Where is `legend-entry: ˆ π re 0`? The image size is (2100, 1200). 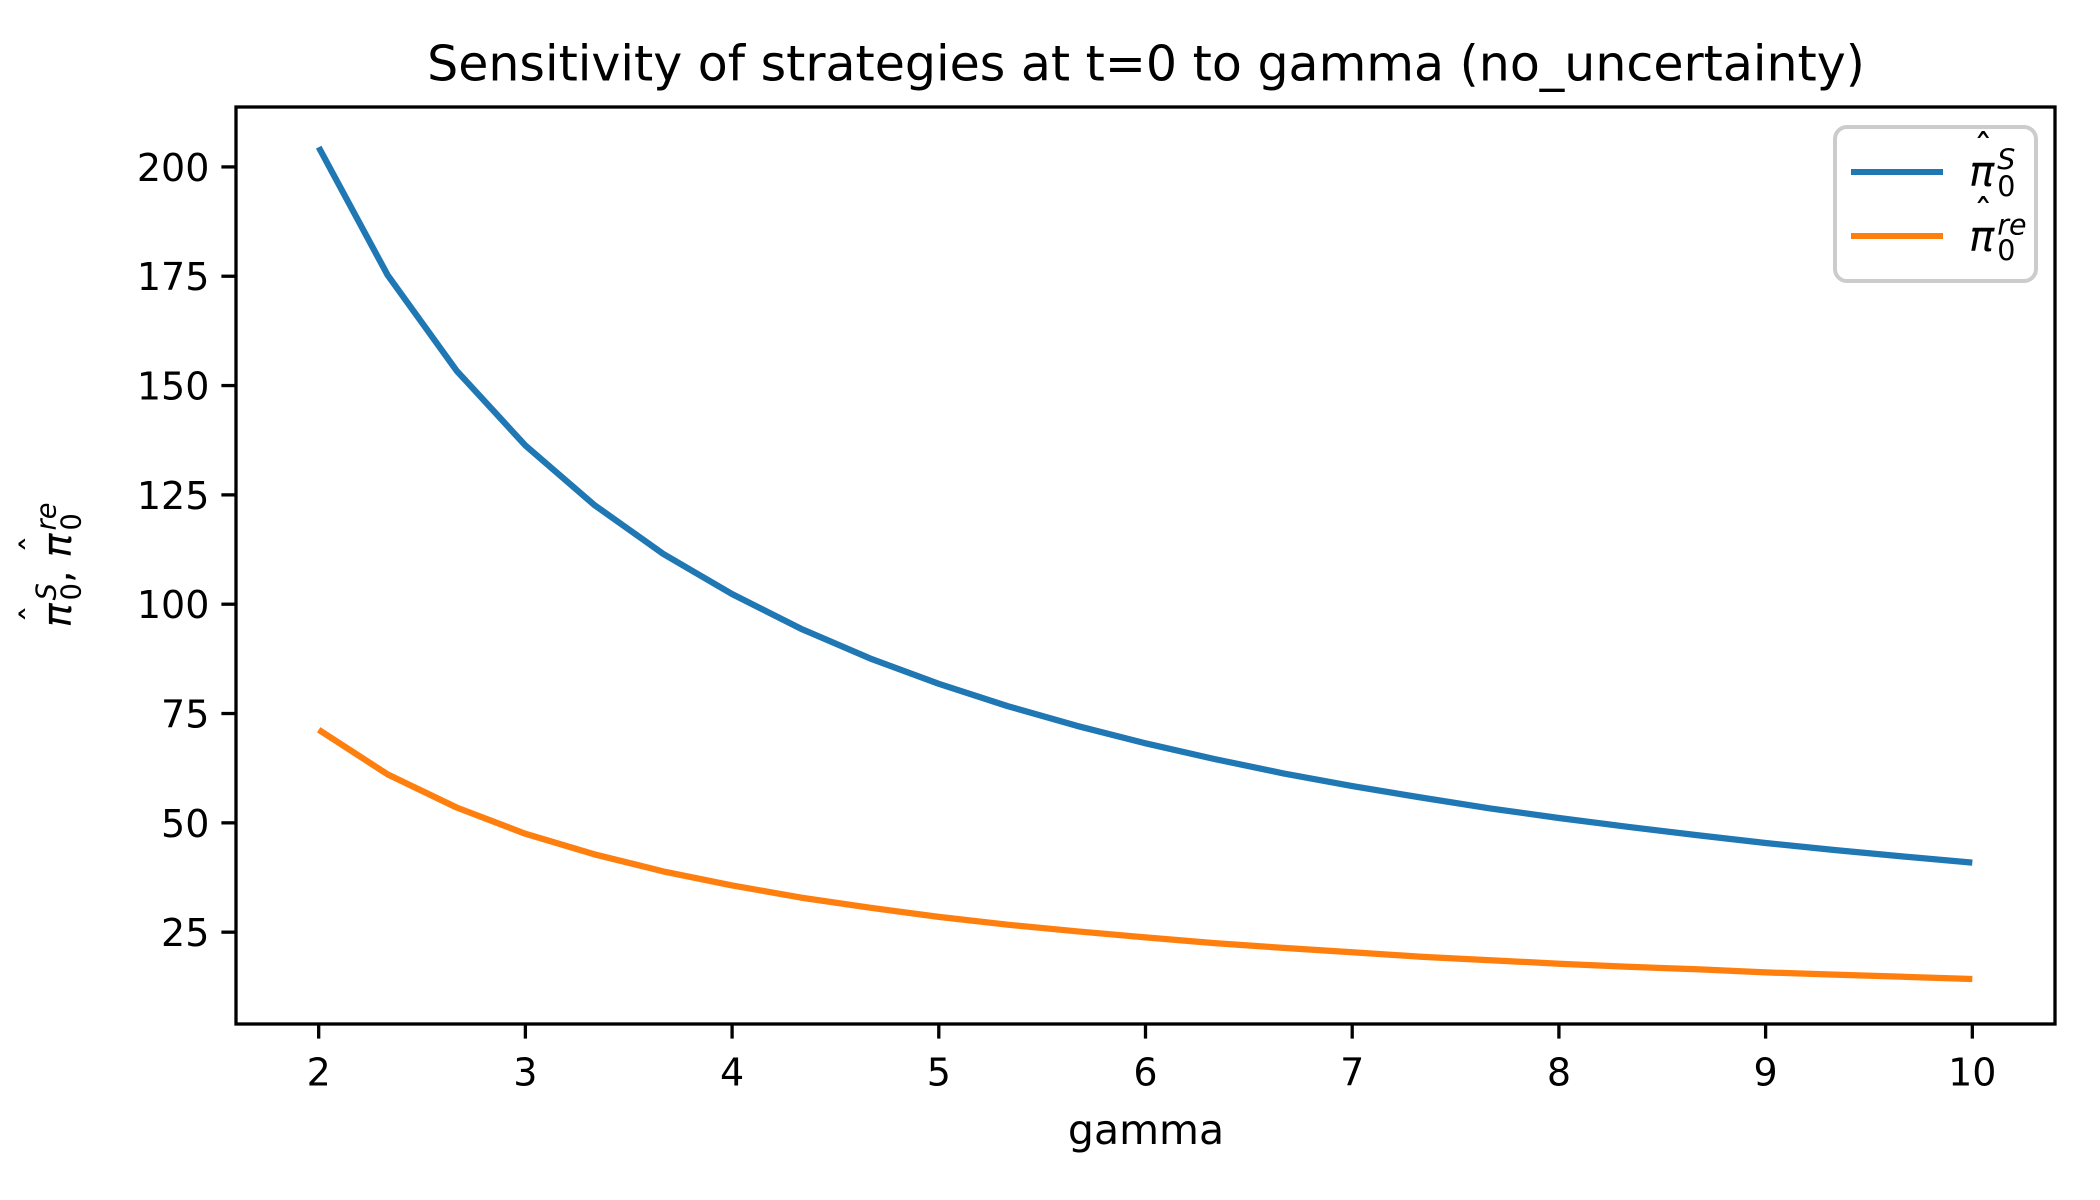
legend-entry: ˆ π re 0 is located at coordinates (1939, 230).